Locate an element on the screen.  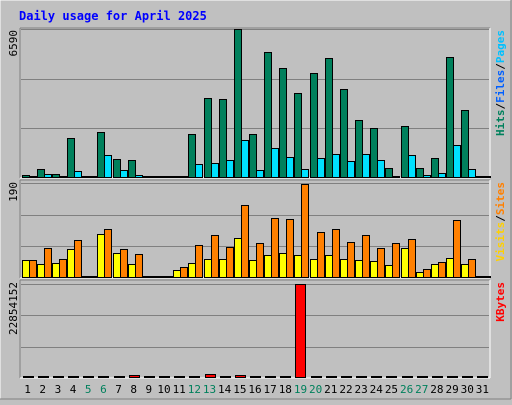
legend-part: Files is located at coordinates (500, 86).